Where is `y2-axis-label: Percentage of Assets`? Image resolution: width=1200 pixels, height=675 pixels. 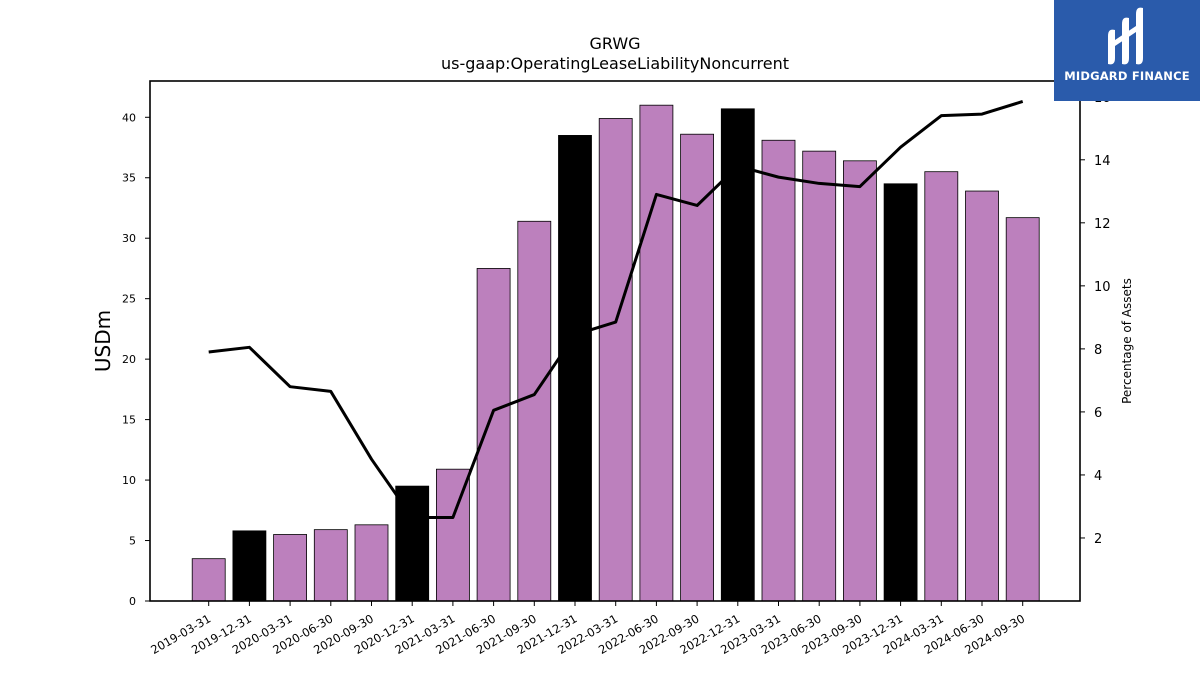
y2-axis-label: Percentage of Assets is located at coordinates (1127, 341).